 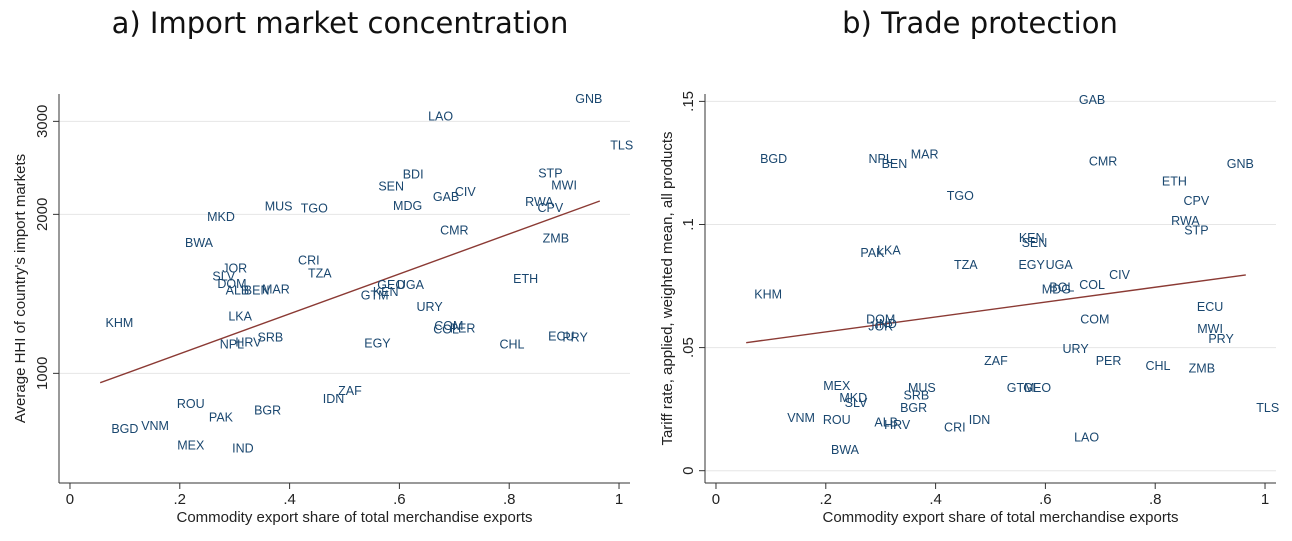 What do you see at coordinates (257, 291) in the screenshot?
I see `panel-a-point-label: BEN` at bounding box center [257, 291].